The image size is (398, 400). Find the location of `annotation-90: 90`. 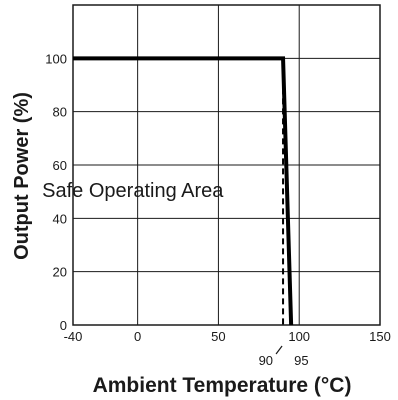

annotation-90: 90 is located at coordinates (266, 360).